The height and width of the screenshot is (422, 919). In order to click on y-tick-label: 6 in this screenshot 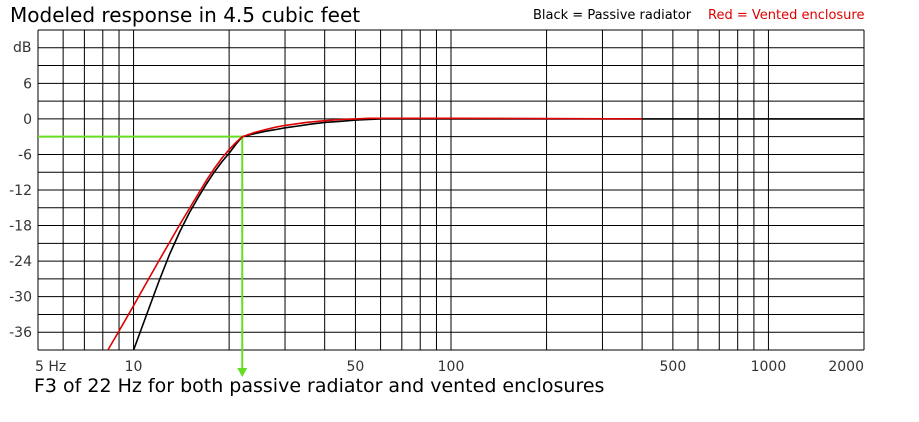, I will do `click(27, 84)`.